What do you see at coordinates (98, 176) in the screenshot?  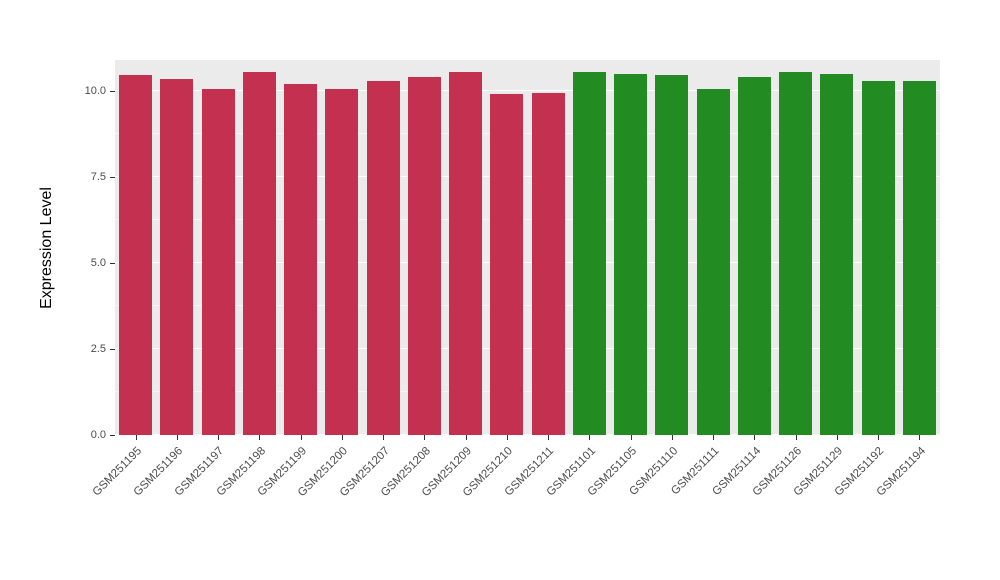 I see `y-tick-label: 7.5` at bounding box center [98, 176].